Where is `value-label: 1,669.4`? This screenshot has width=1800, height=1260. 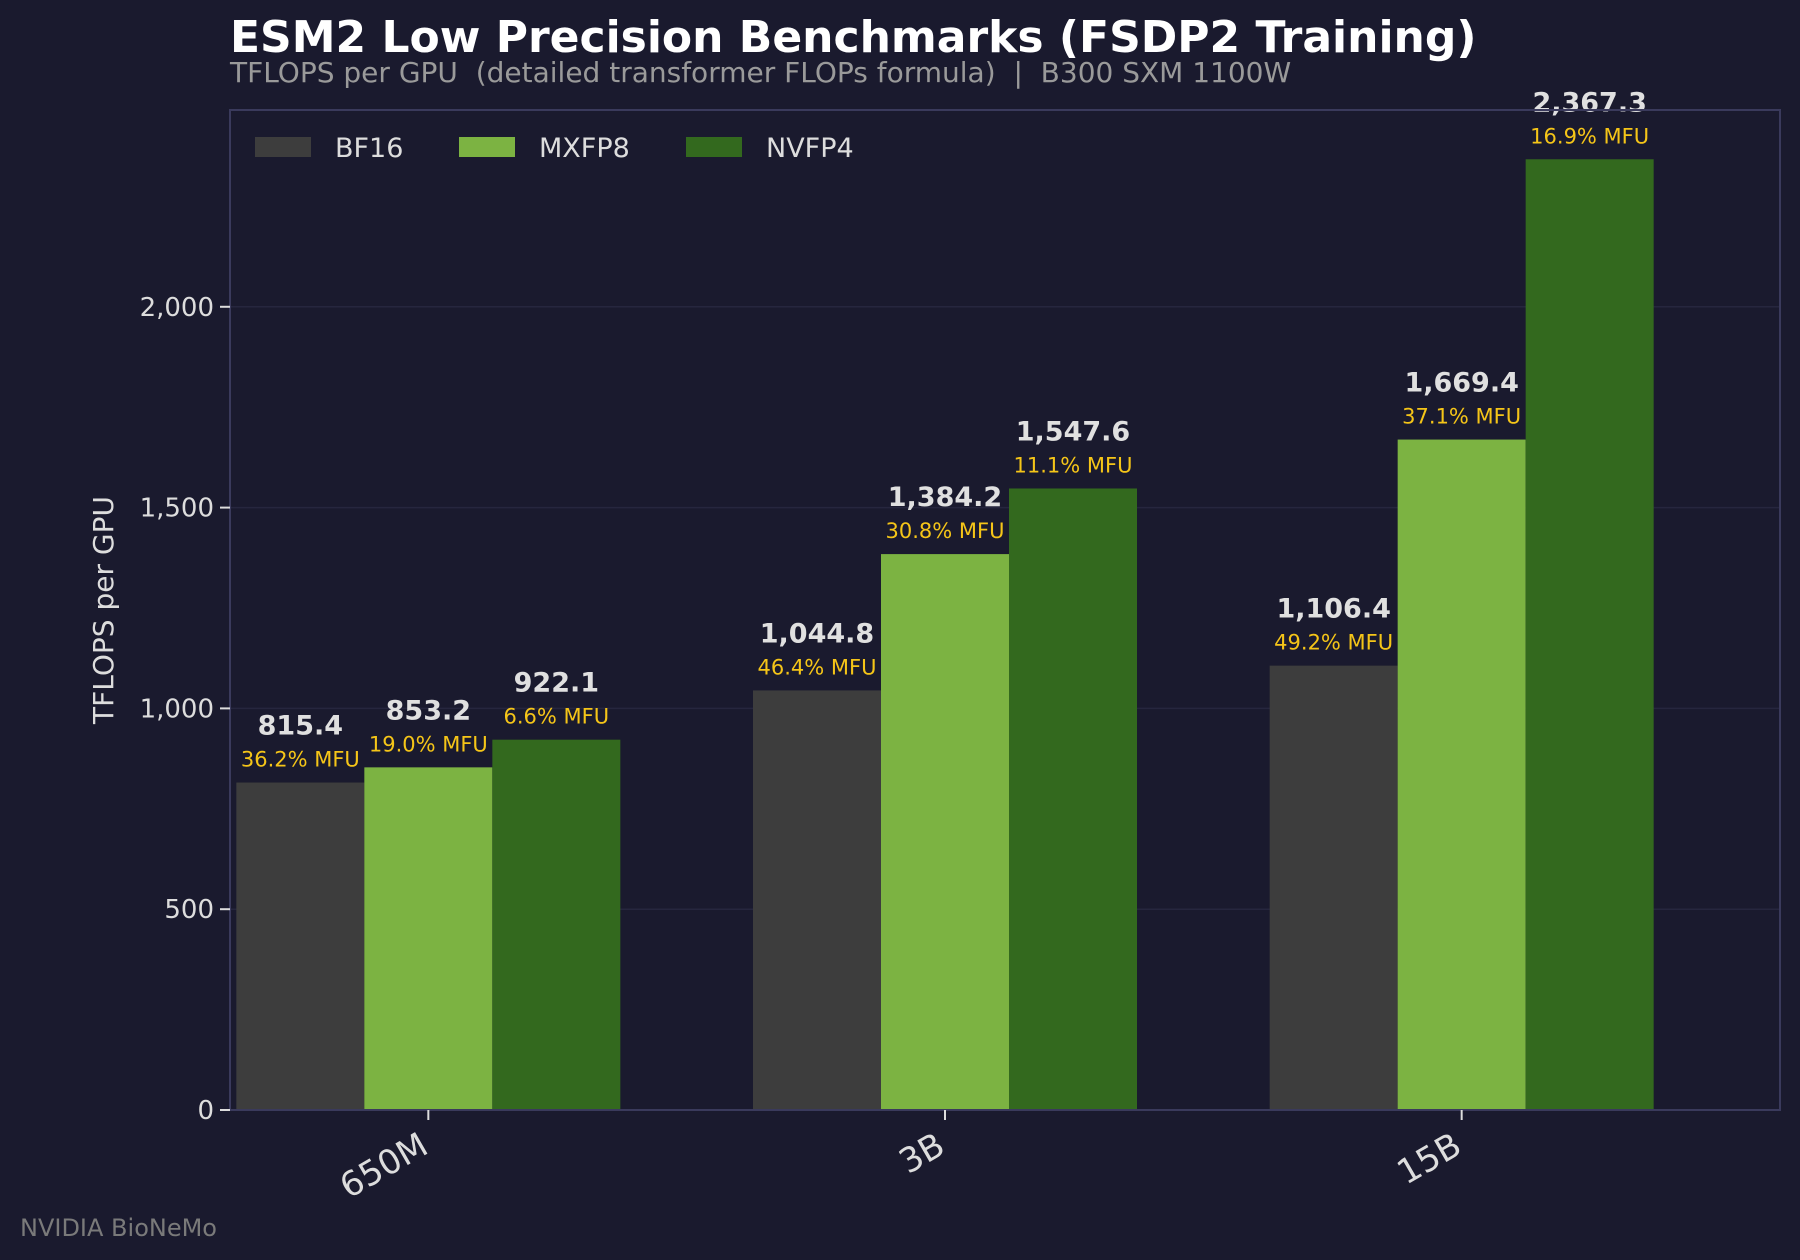 value-label: 1,669.4 is located at coordinates (1461, 383).